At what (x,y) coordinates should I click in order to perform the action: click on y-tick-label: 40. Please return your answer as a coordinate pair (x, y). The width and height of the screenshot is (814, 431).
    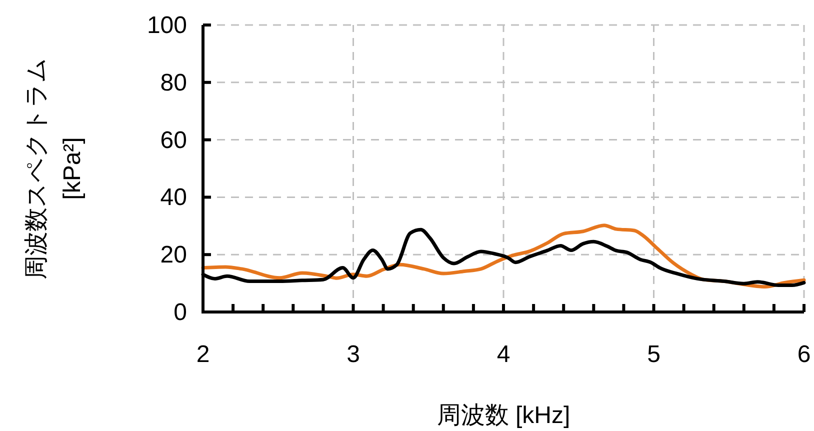
    Looking at the image, I should click on (173, 198).